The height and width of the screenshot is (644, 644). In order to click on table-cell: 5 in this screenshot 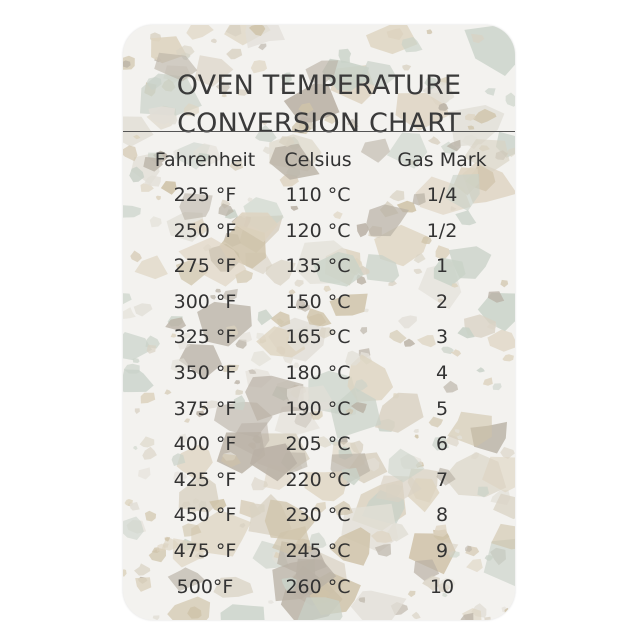, I will do `click(442, 408)`.